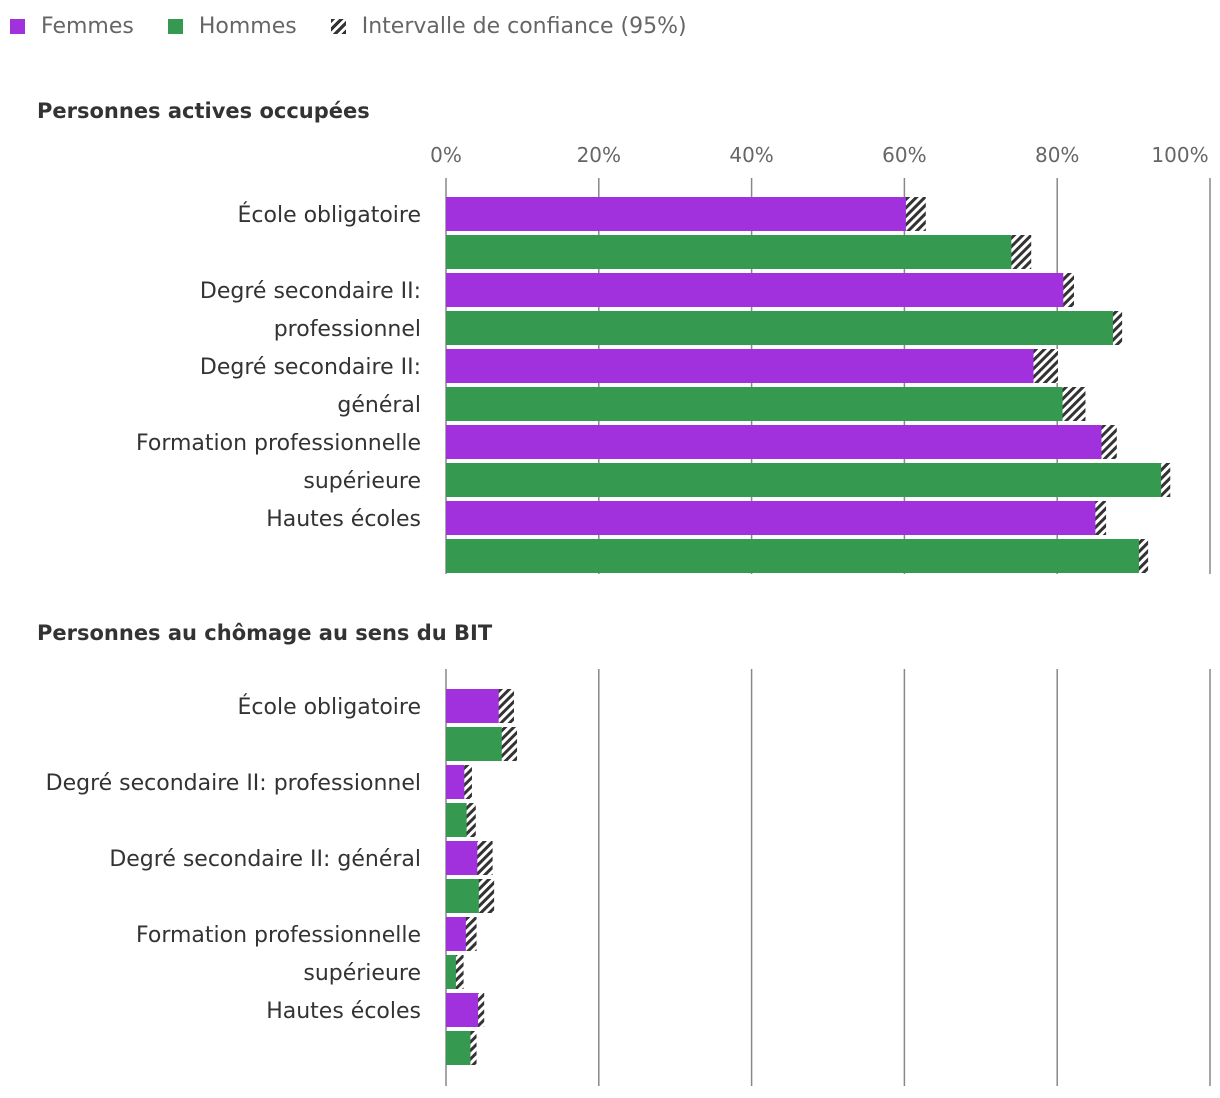  What do you see at coordinates (446, 155) in the screenshot?
I see `x-tick-label: 0%` at bounding box center [446, 155].